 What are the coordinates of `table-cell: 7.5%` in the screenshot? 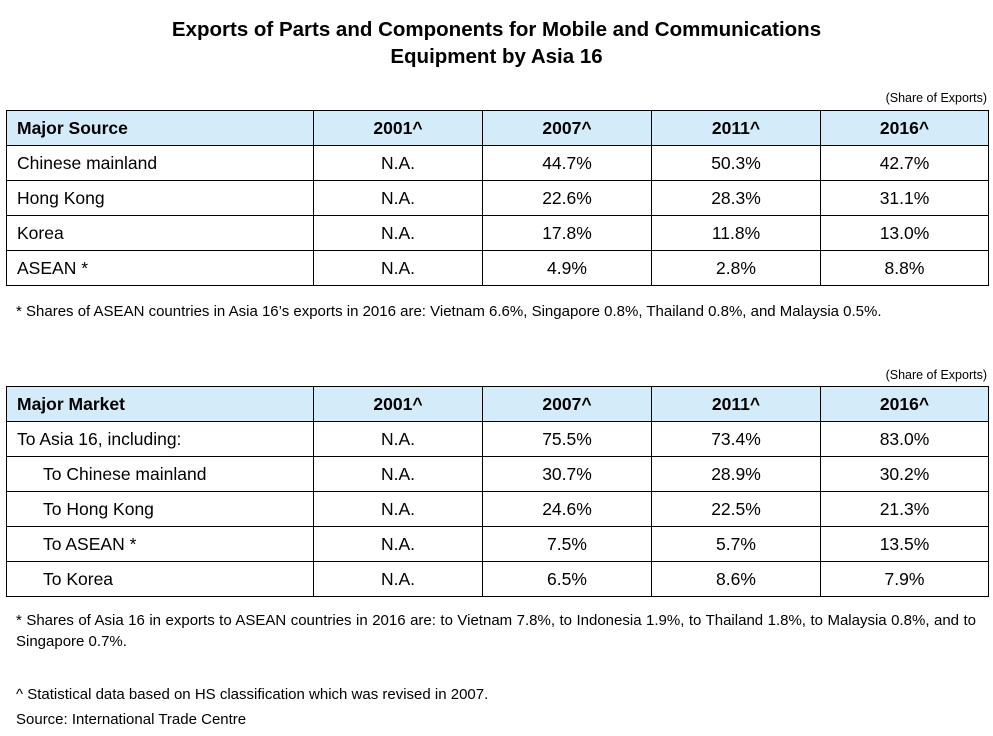 It's located at (567, 544).